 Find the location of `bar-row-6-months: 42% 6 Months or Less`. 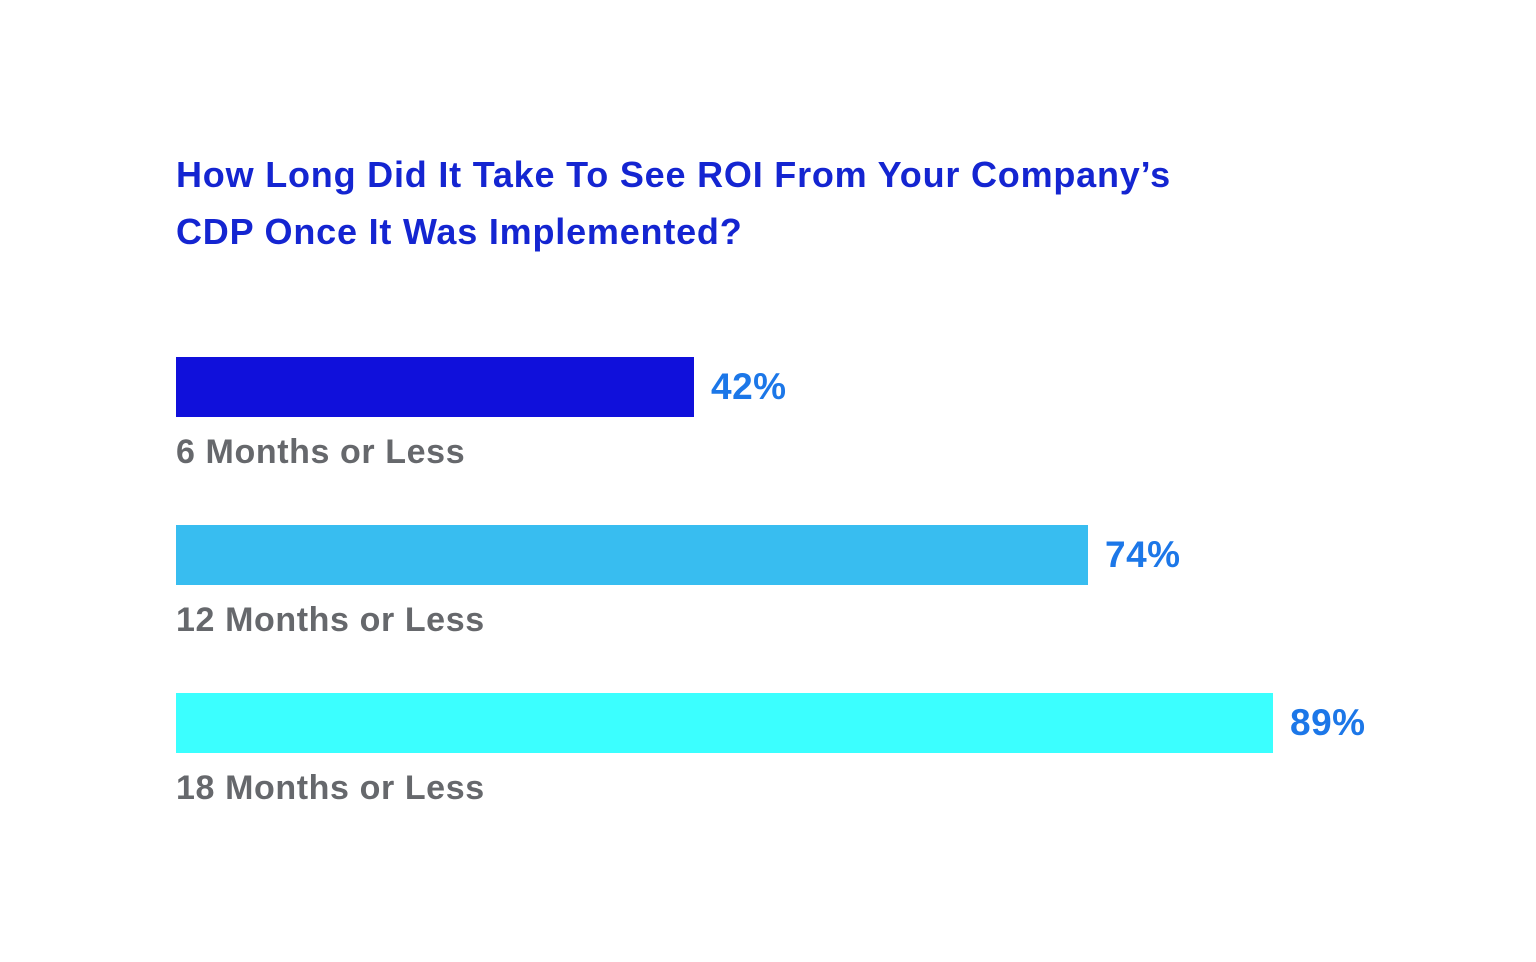

bar-row-6-months: 42% 6 Months or Less is located at coordinates (826, 415).